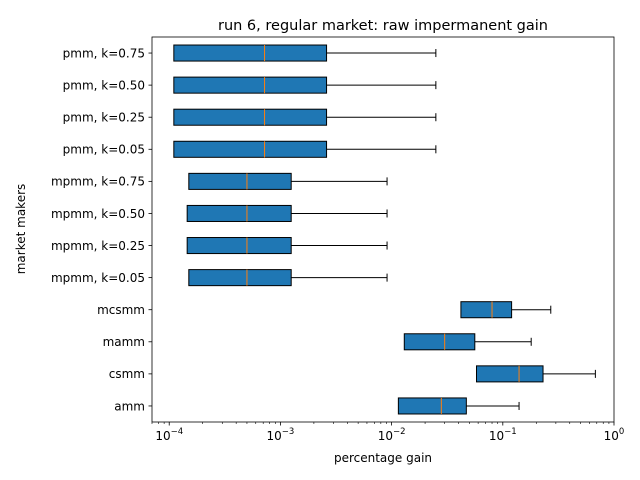 Image resolution: width=640 pixels, height=480 pixels. I want to click on y-tick-label: pmm, k=0.25, so click(104, 118).